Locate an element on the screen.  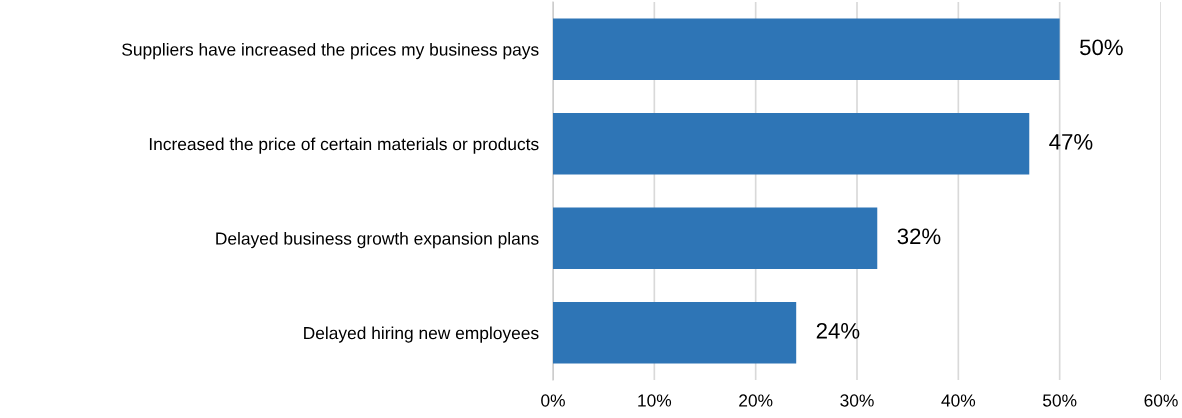
y-tick-label: Suppliers have increased the prices my business pays is located at coordinates (330, 51).